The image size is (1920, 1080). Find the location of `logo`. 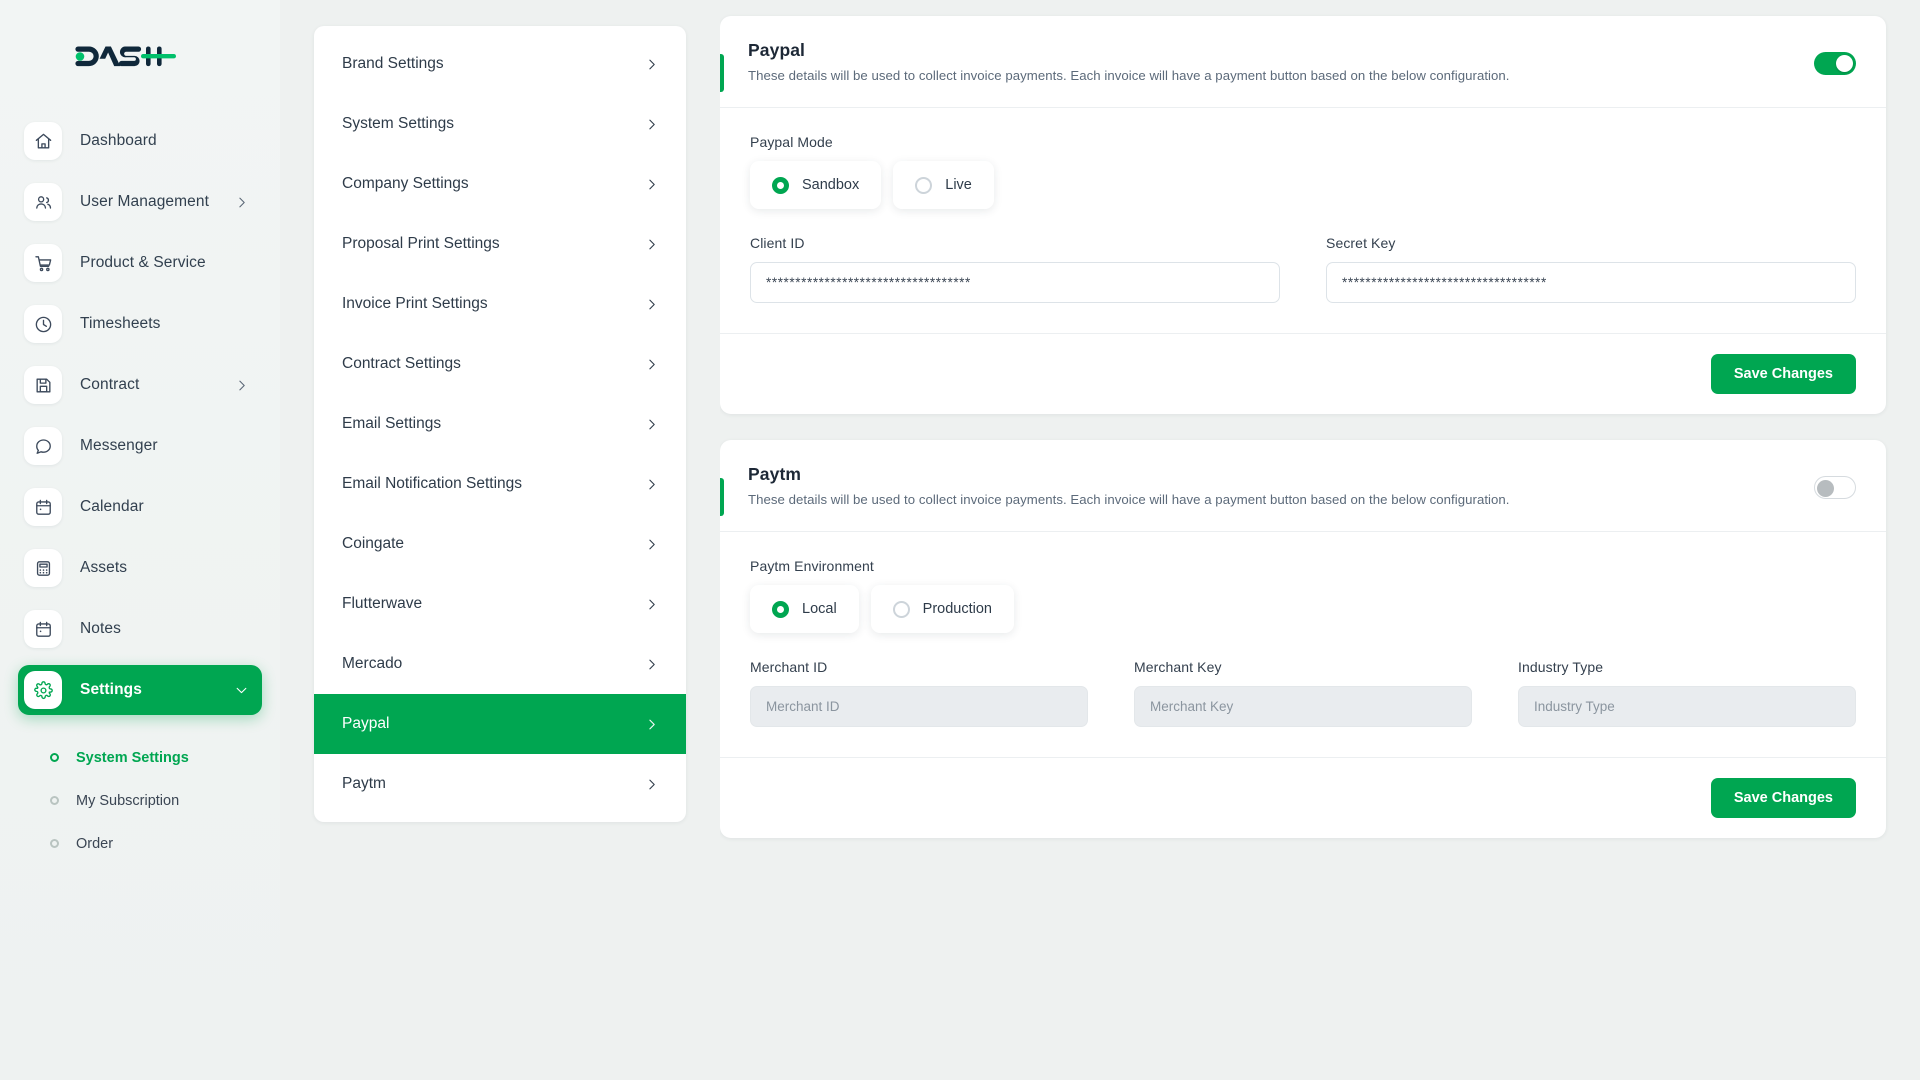

logo is located at coordinates (140, 56).